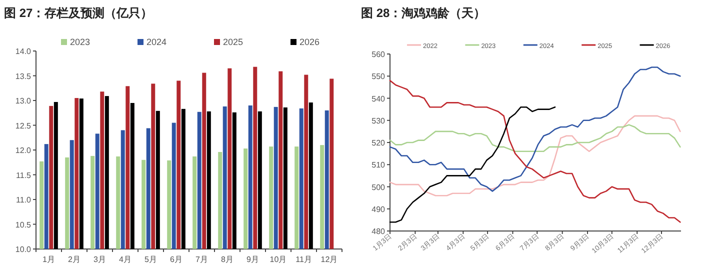 The width and height of the screenshot is (714, 267). Describe the element at coordinates (74, 259) in the screenshot. I see `x-tick-label: 2月` at that location.